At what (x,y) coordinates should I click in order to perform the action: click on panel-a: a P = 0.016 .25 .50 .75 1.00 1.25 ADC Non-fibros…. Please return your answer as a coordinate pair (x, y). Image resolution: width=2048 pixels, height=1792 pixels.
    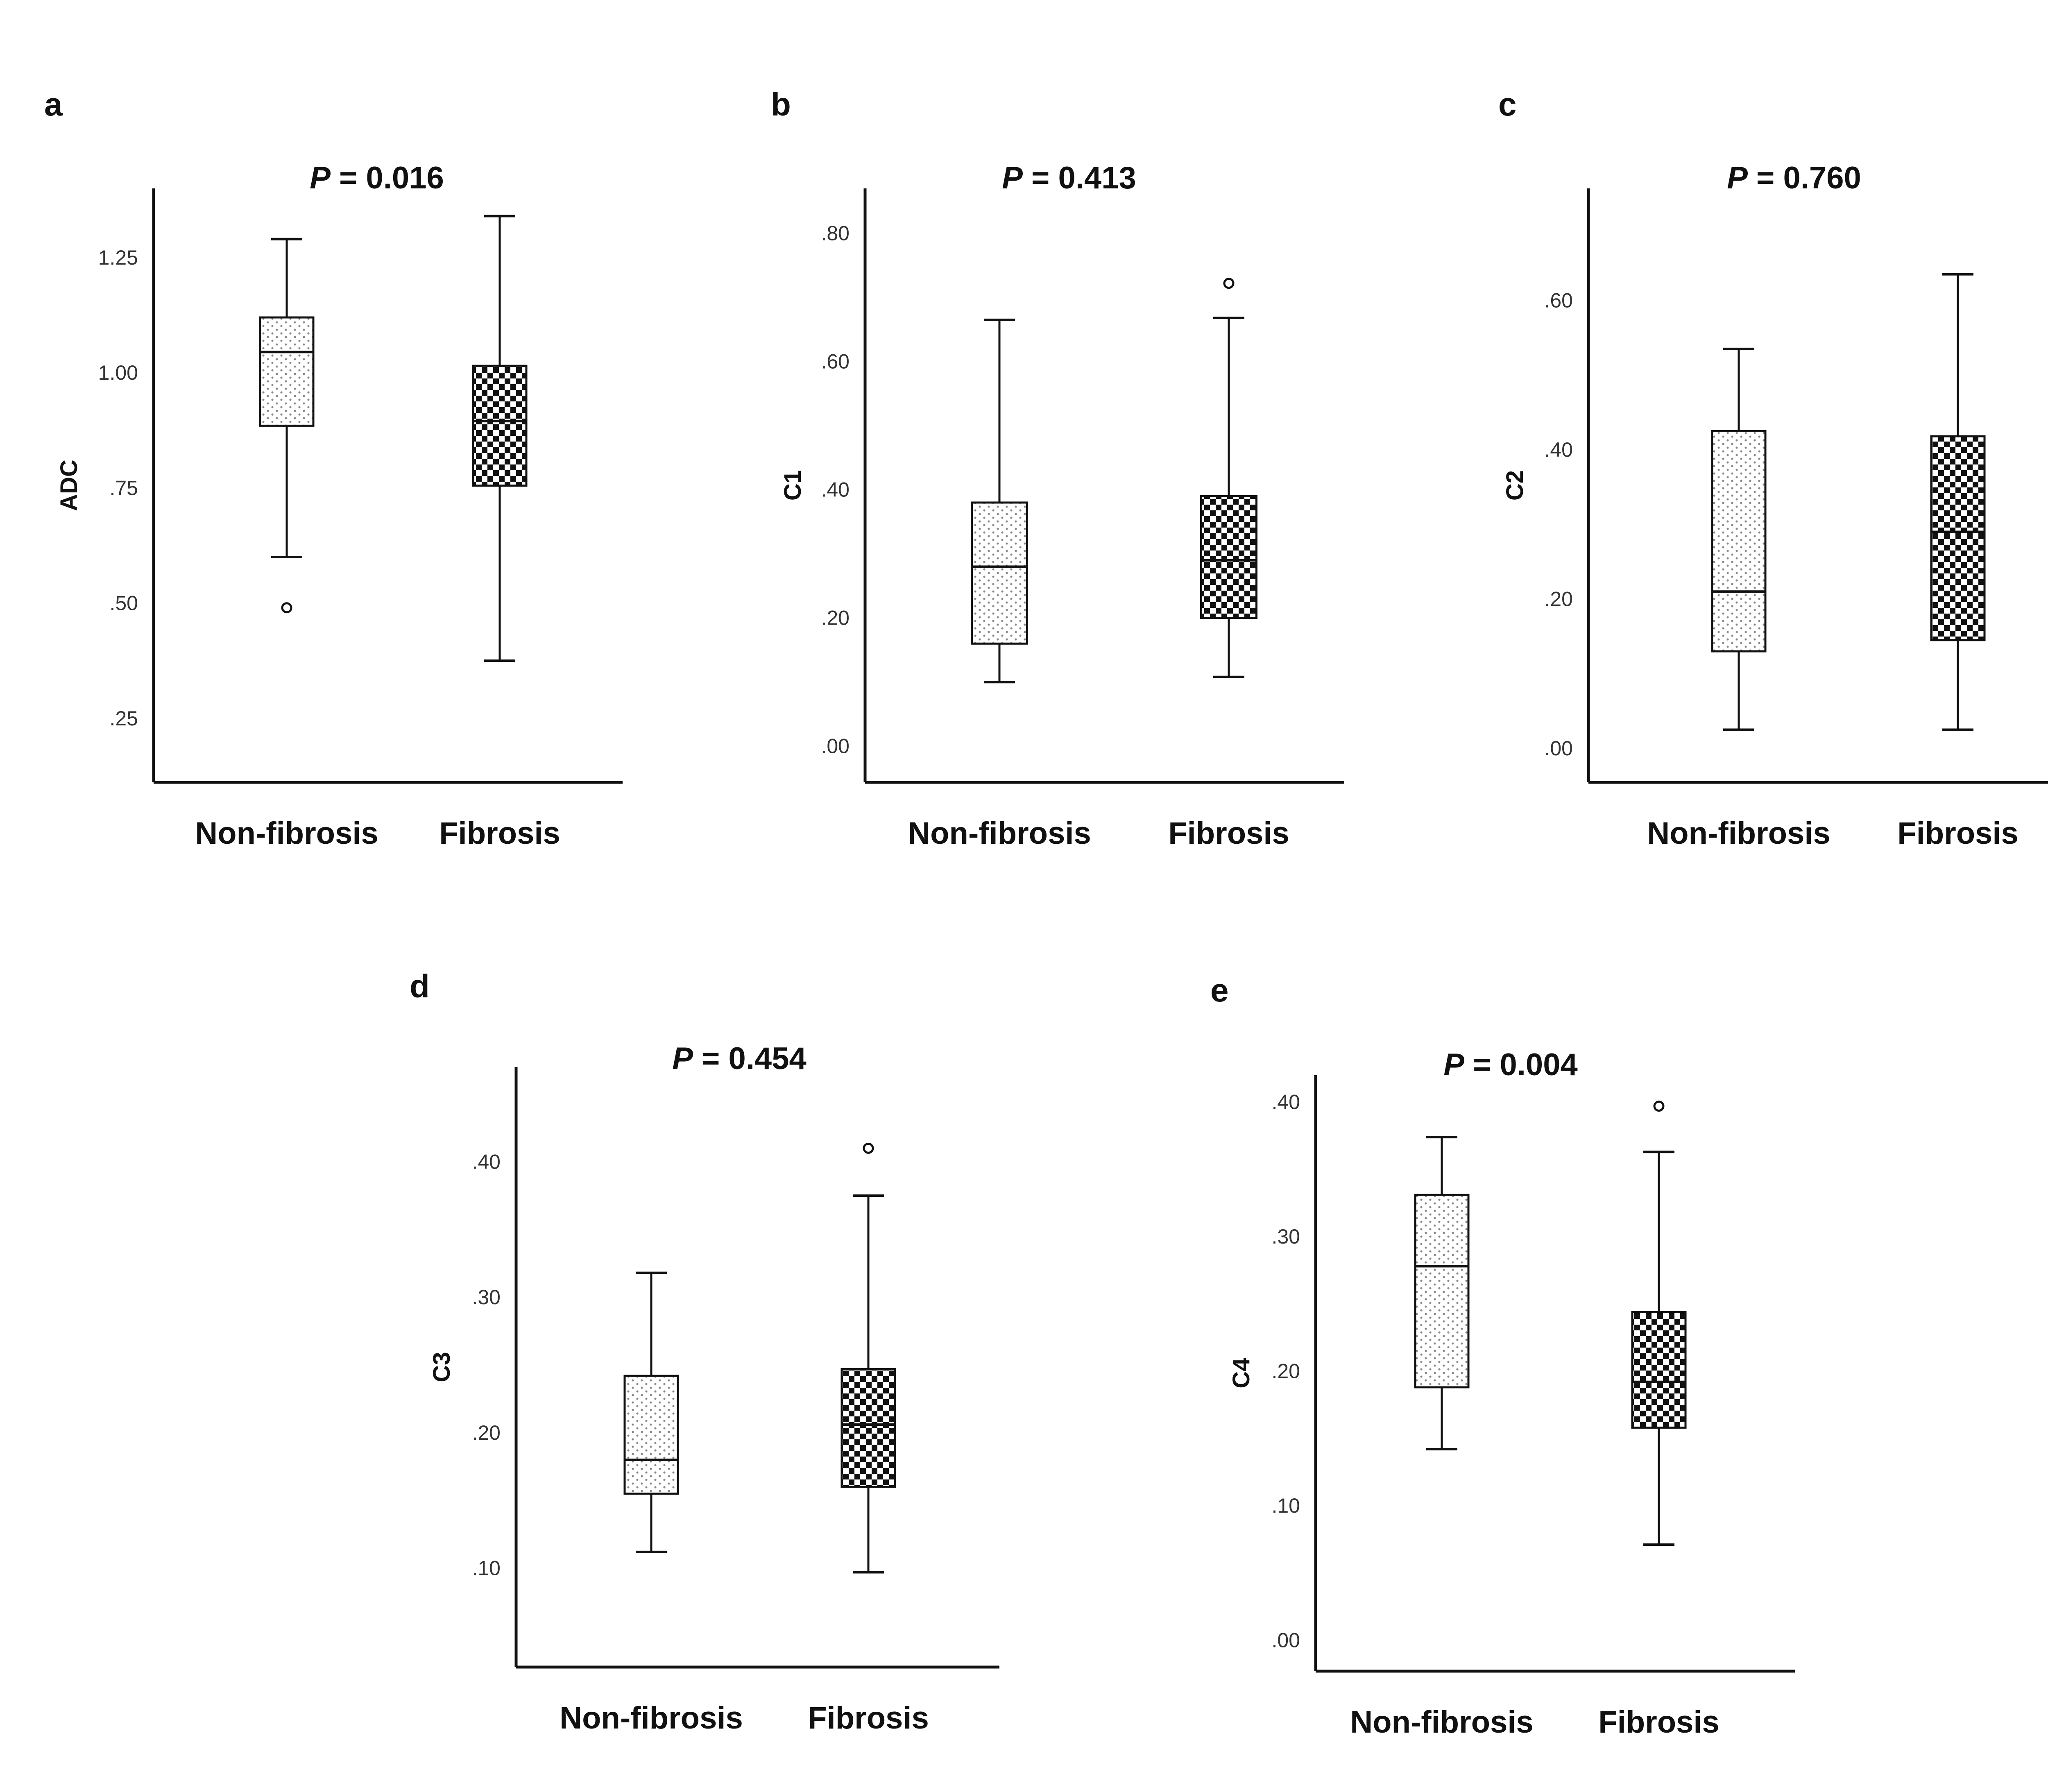
    Looking at the image, I should click on (333, 468).